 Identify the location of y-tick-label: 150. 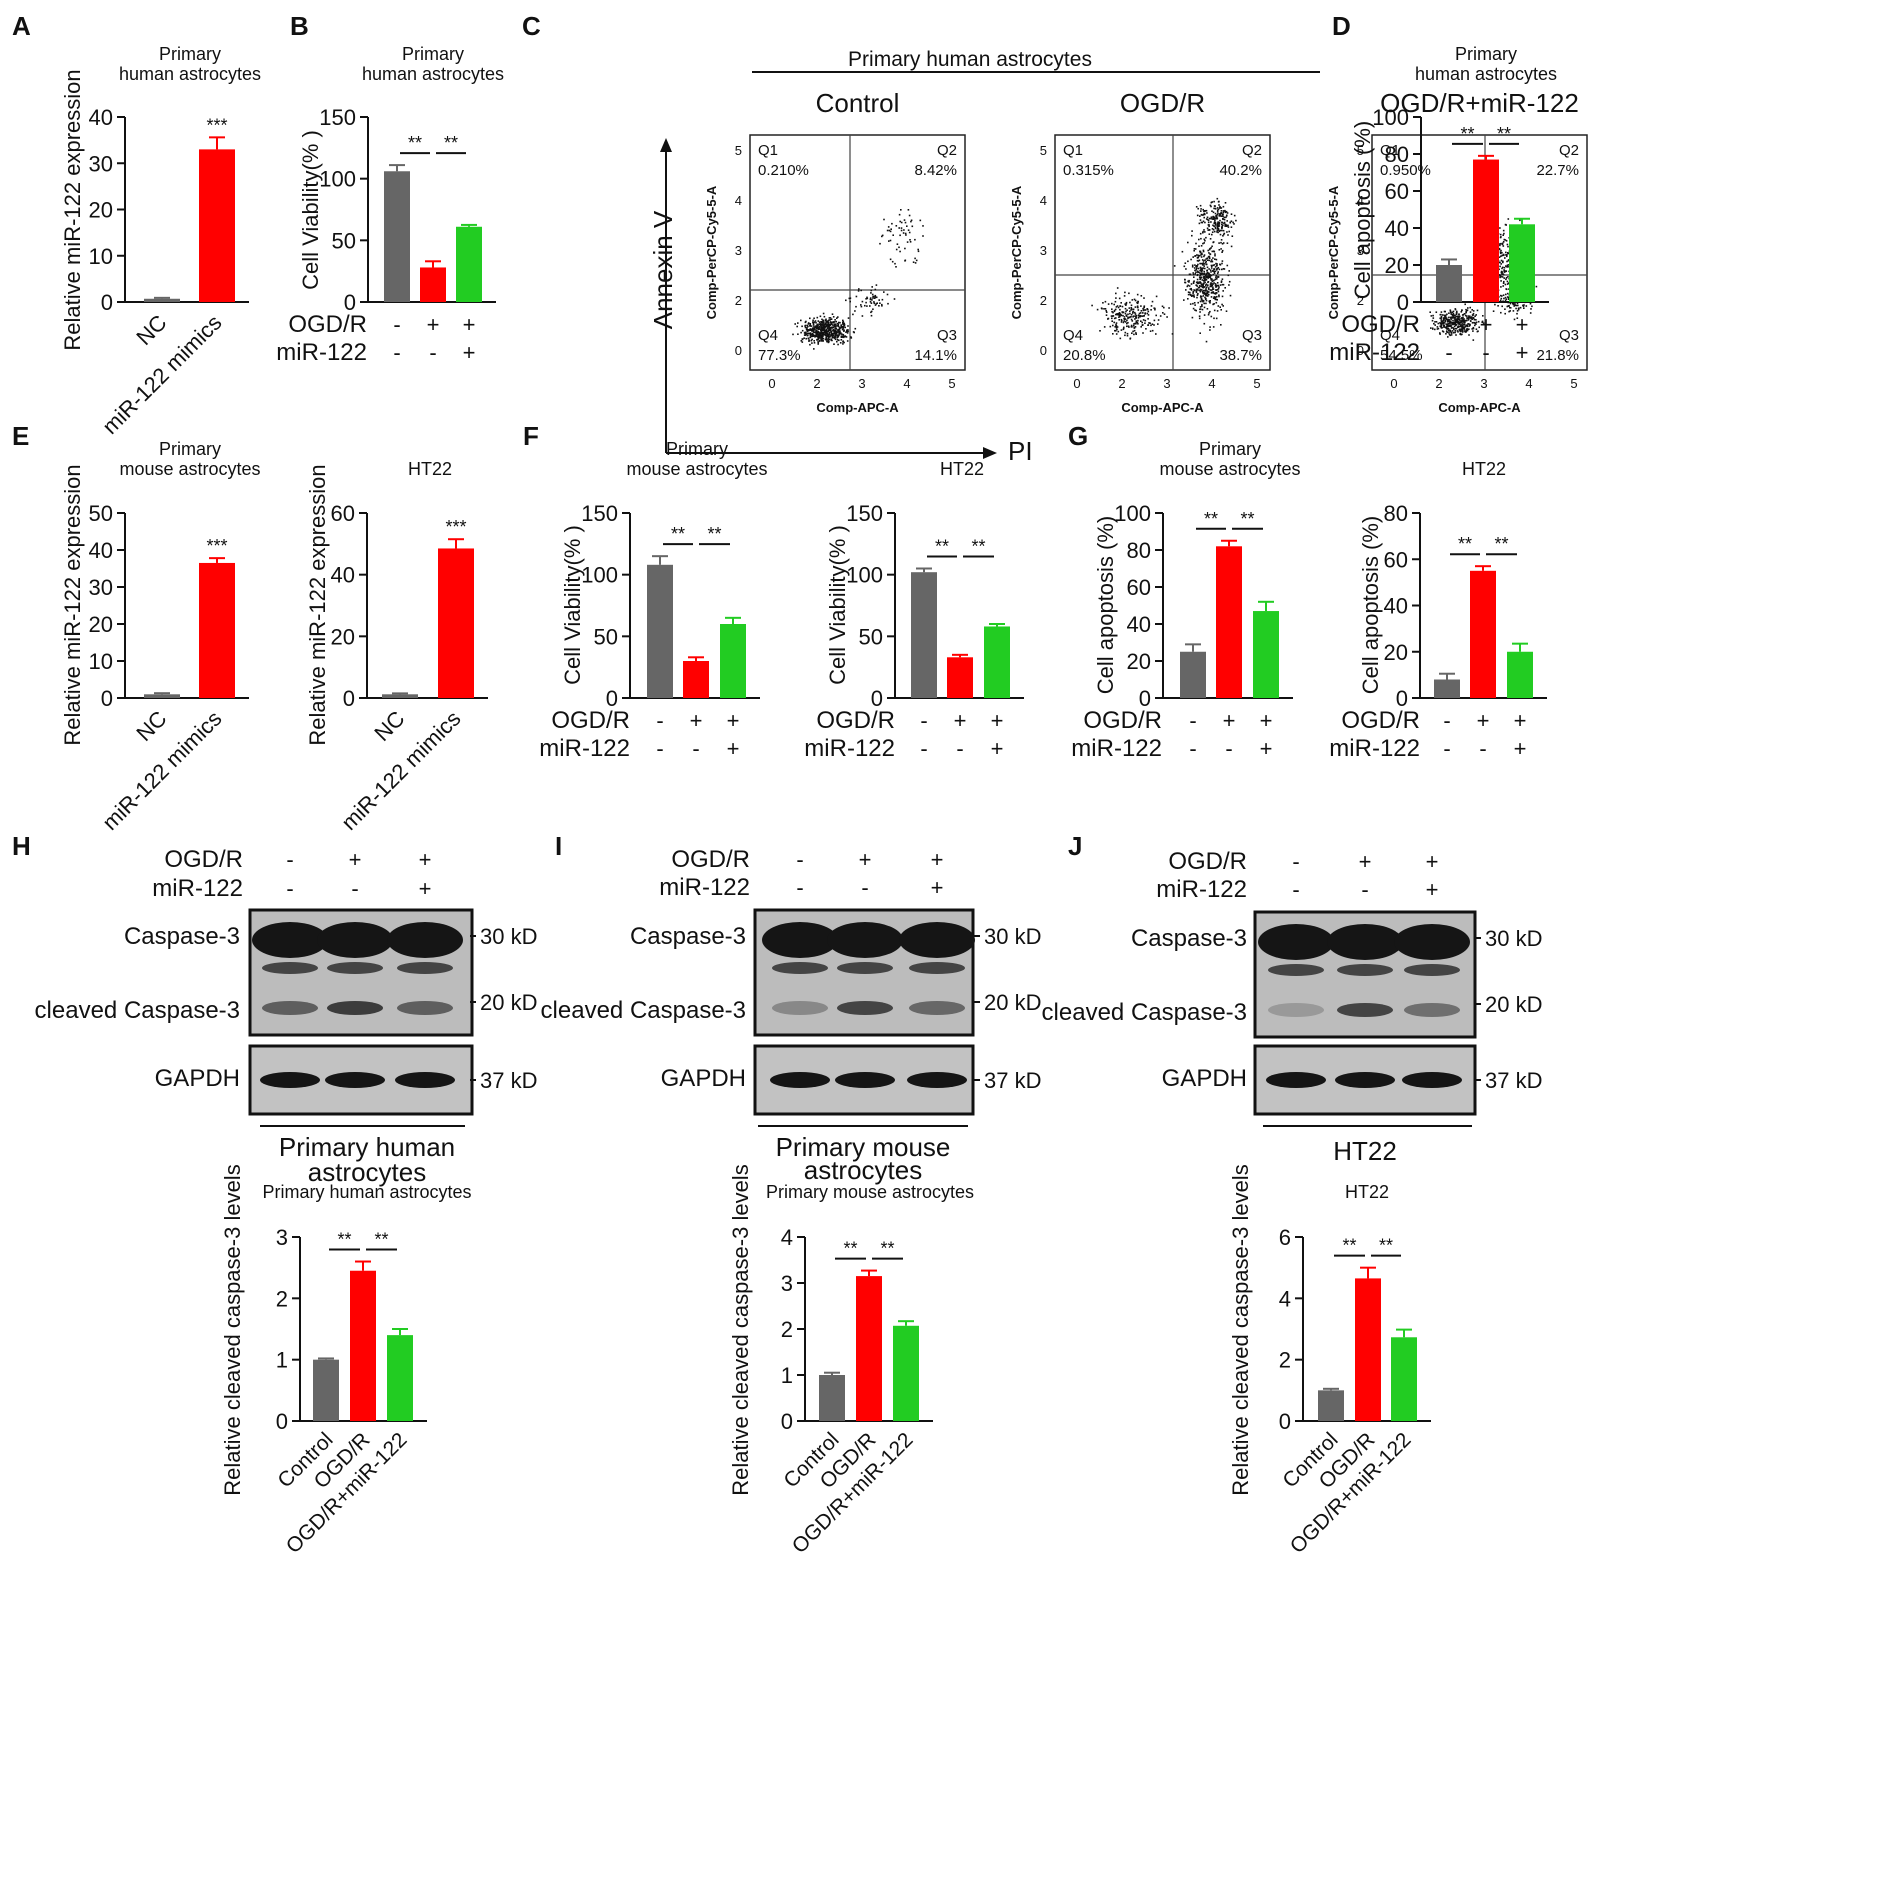
(864, 513).